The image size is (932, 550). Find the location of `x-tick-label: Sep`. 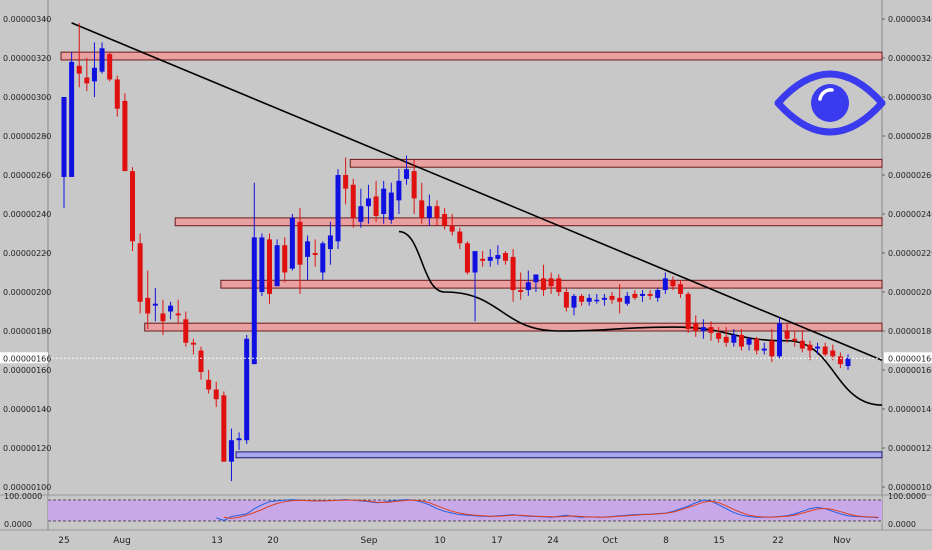

x-tick-label: Sep is located at coordinates (369, 541).